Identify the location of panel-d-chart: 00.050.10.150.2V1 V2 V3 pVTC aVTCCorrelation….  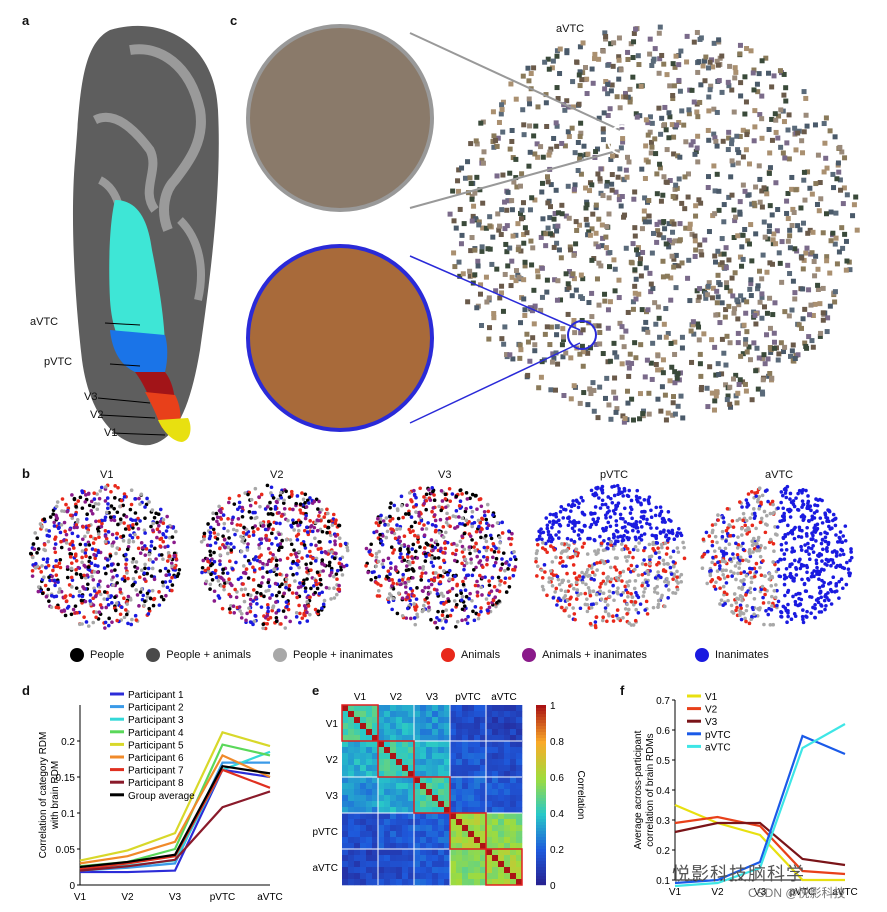
(160, 796).